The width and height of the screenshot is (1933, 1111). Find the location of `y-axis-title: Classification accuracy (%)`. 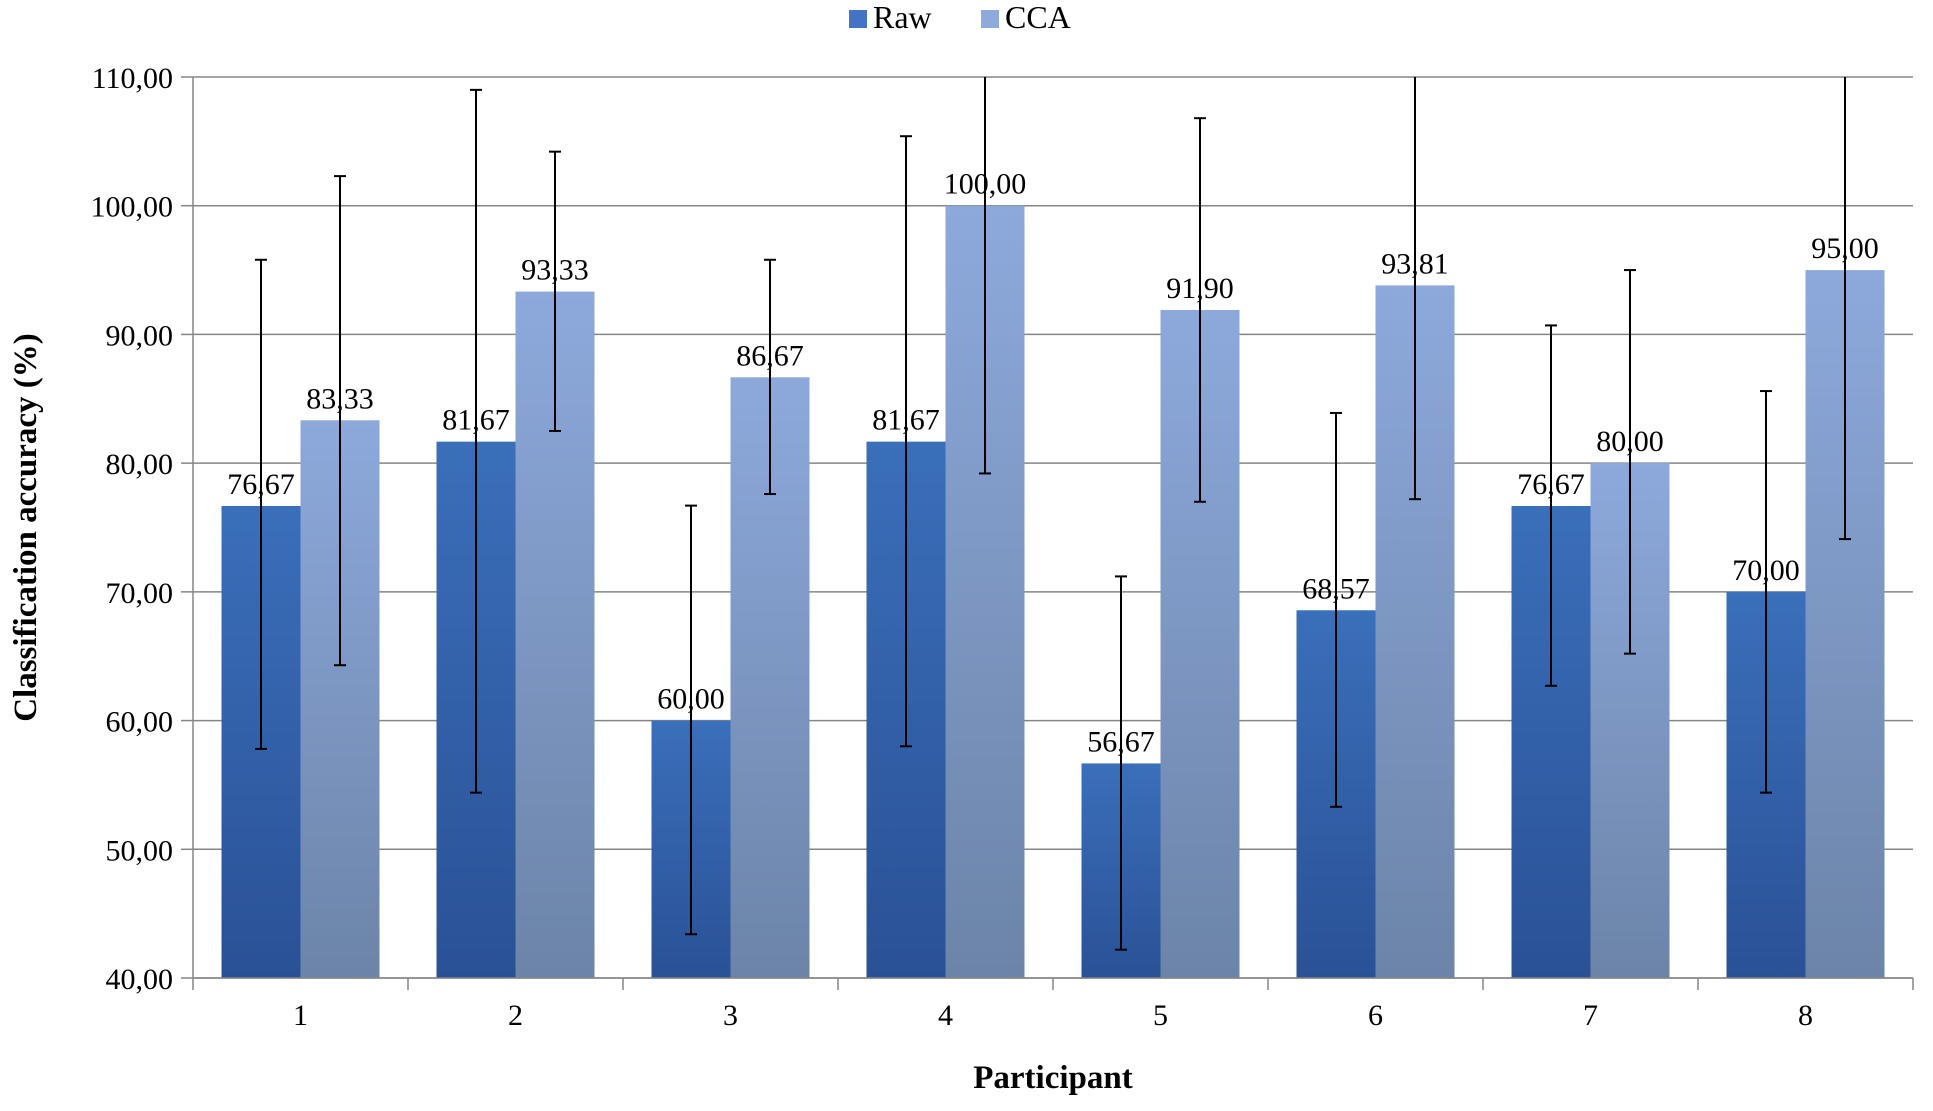

y-axis-title: Classification accuracy (%) is located at coordinates (26, 527).